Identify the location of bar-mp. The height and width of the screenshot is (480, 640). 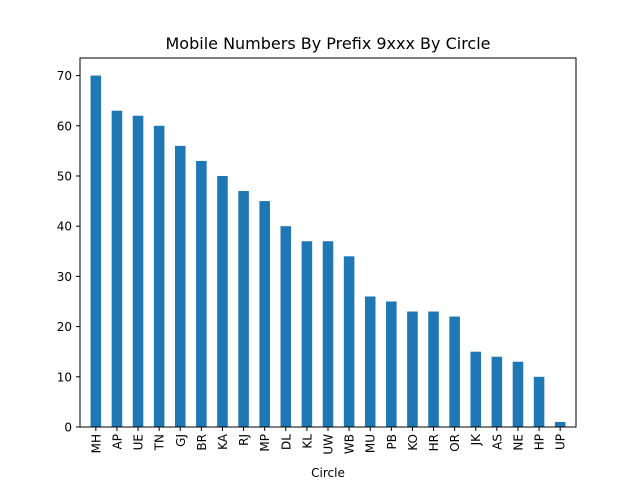
(264, 314).